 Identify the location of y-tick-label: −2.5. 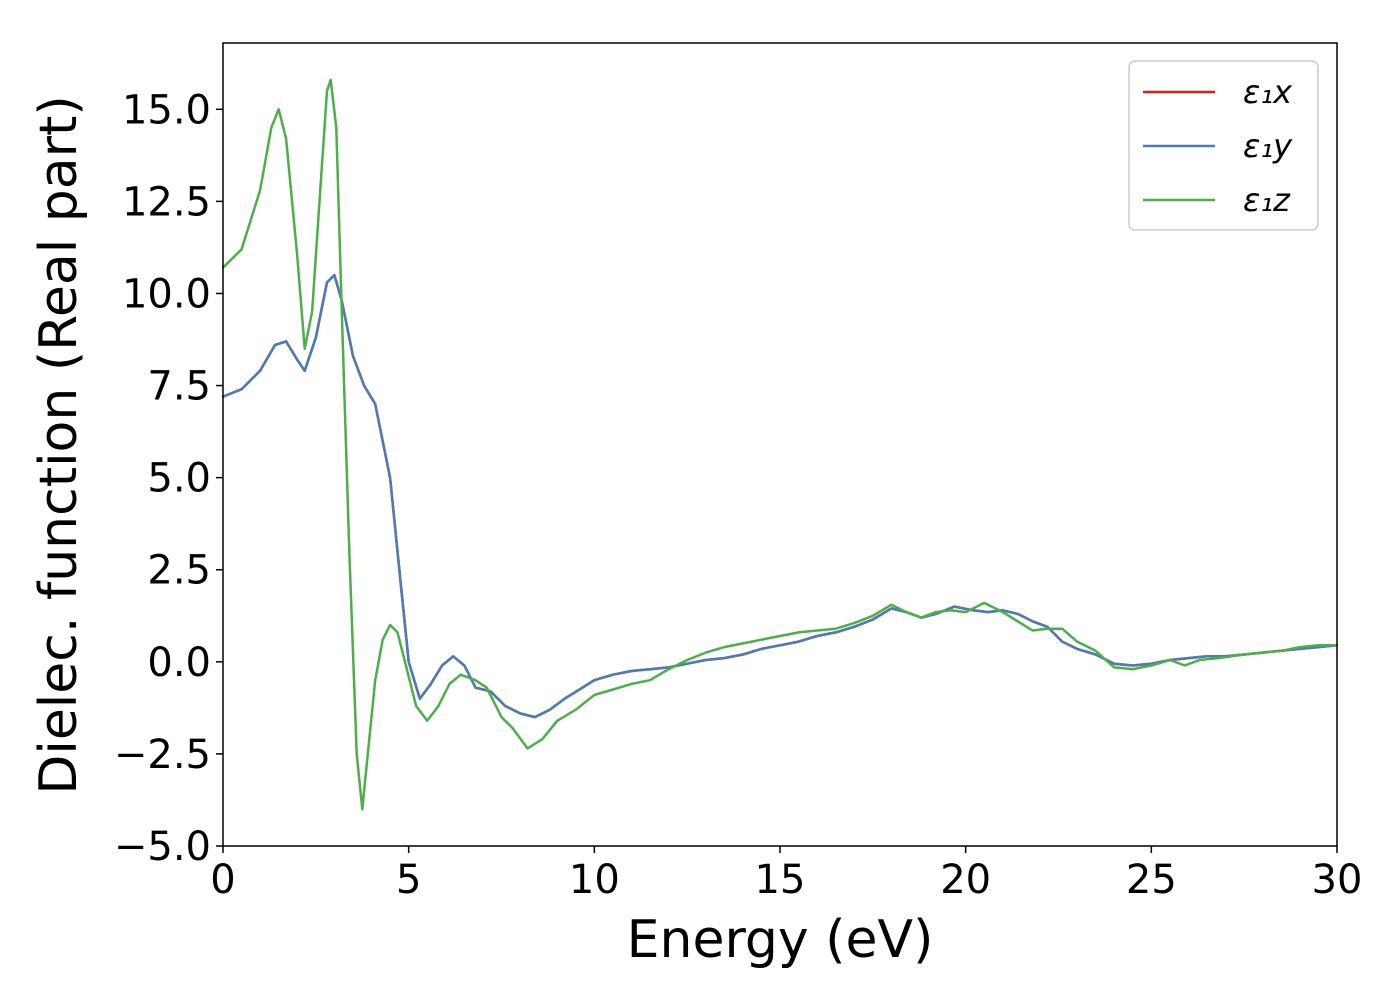
(162, 755).